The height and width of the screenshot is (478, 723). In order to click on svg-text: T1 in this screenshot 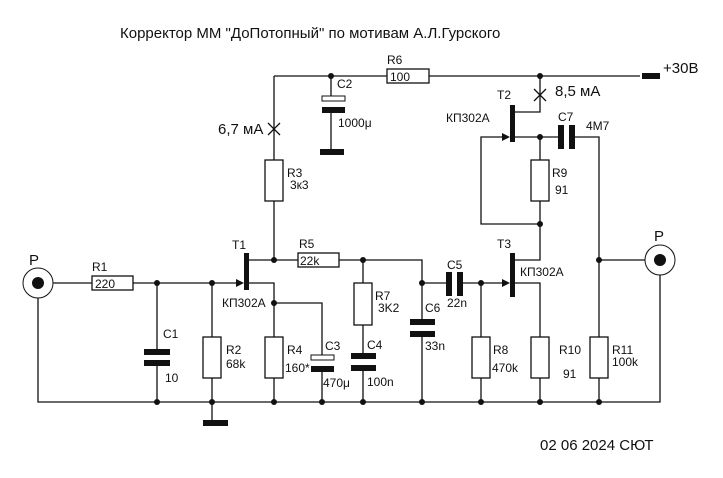, I will do `click(239, 245)`.